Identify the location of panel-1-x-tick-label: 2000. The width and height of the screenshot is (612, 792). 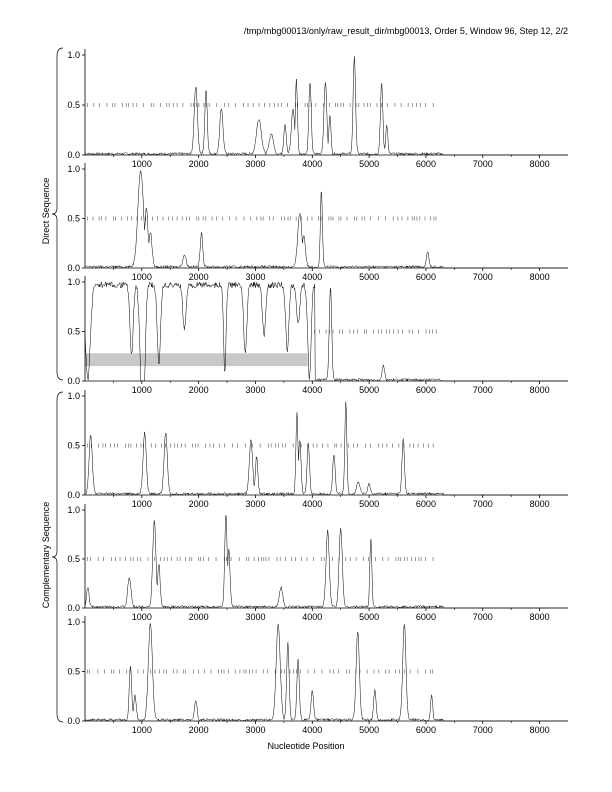
(199, 164).